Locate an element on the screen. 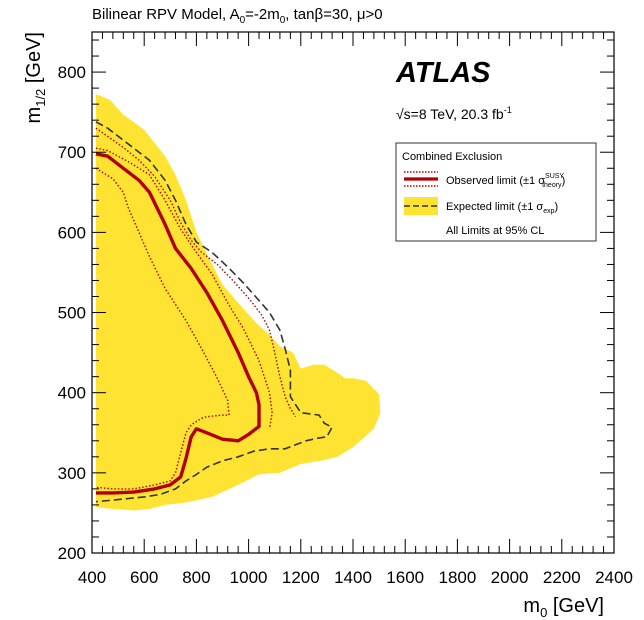 Image resolution: width=644 pixels, height=620 pixels. x-axis-title: m0 [GeV] is located at coordinates (563, 607).